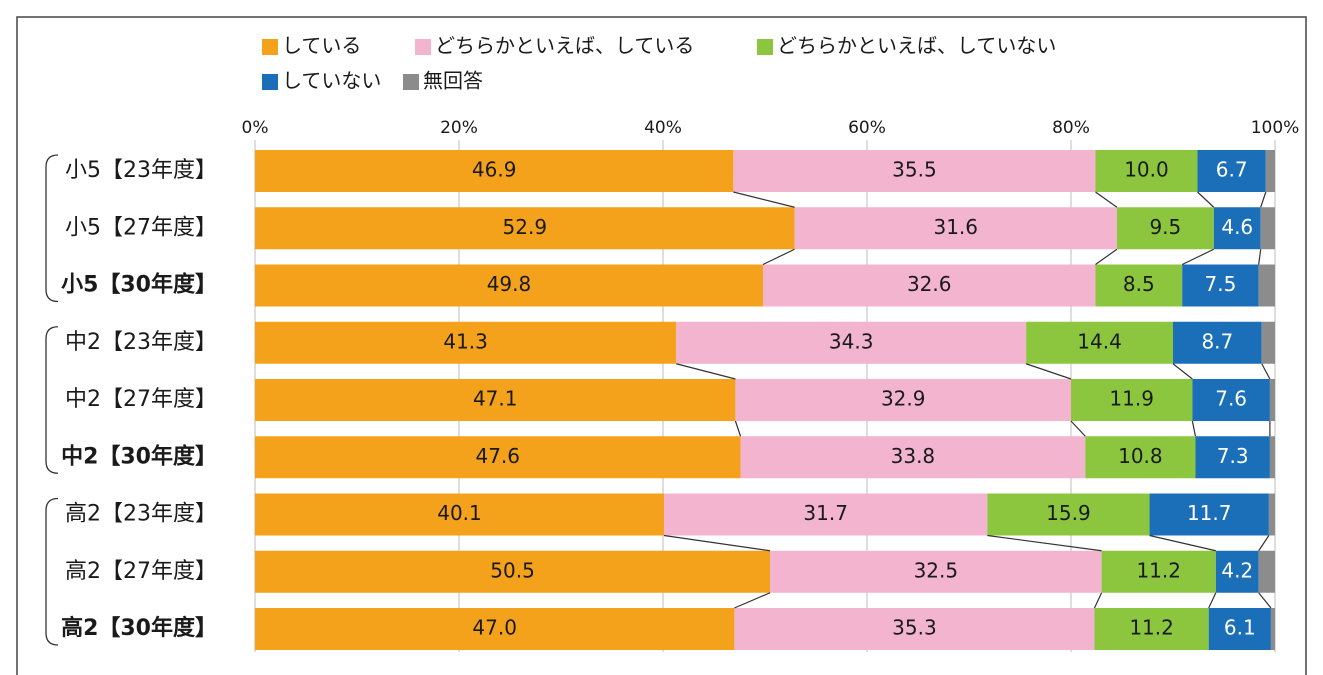 This screenshot has width=1323, height=675. I want to click on value-label: 49.8, so click(509, 284).